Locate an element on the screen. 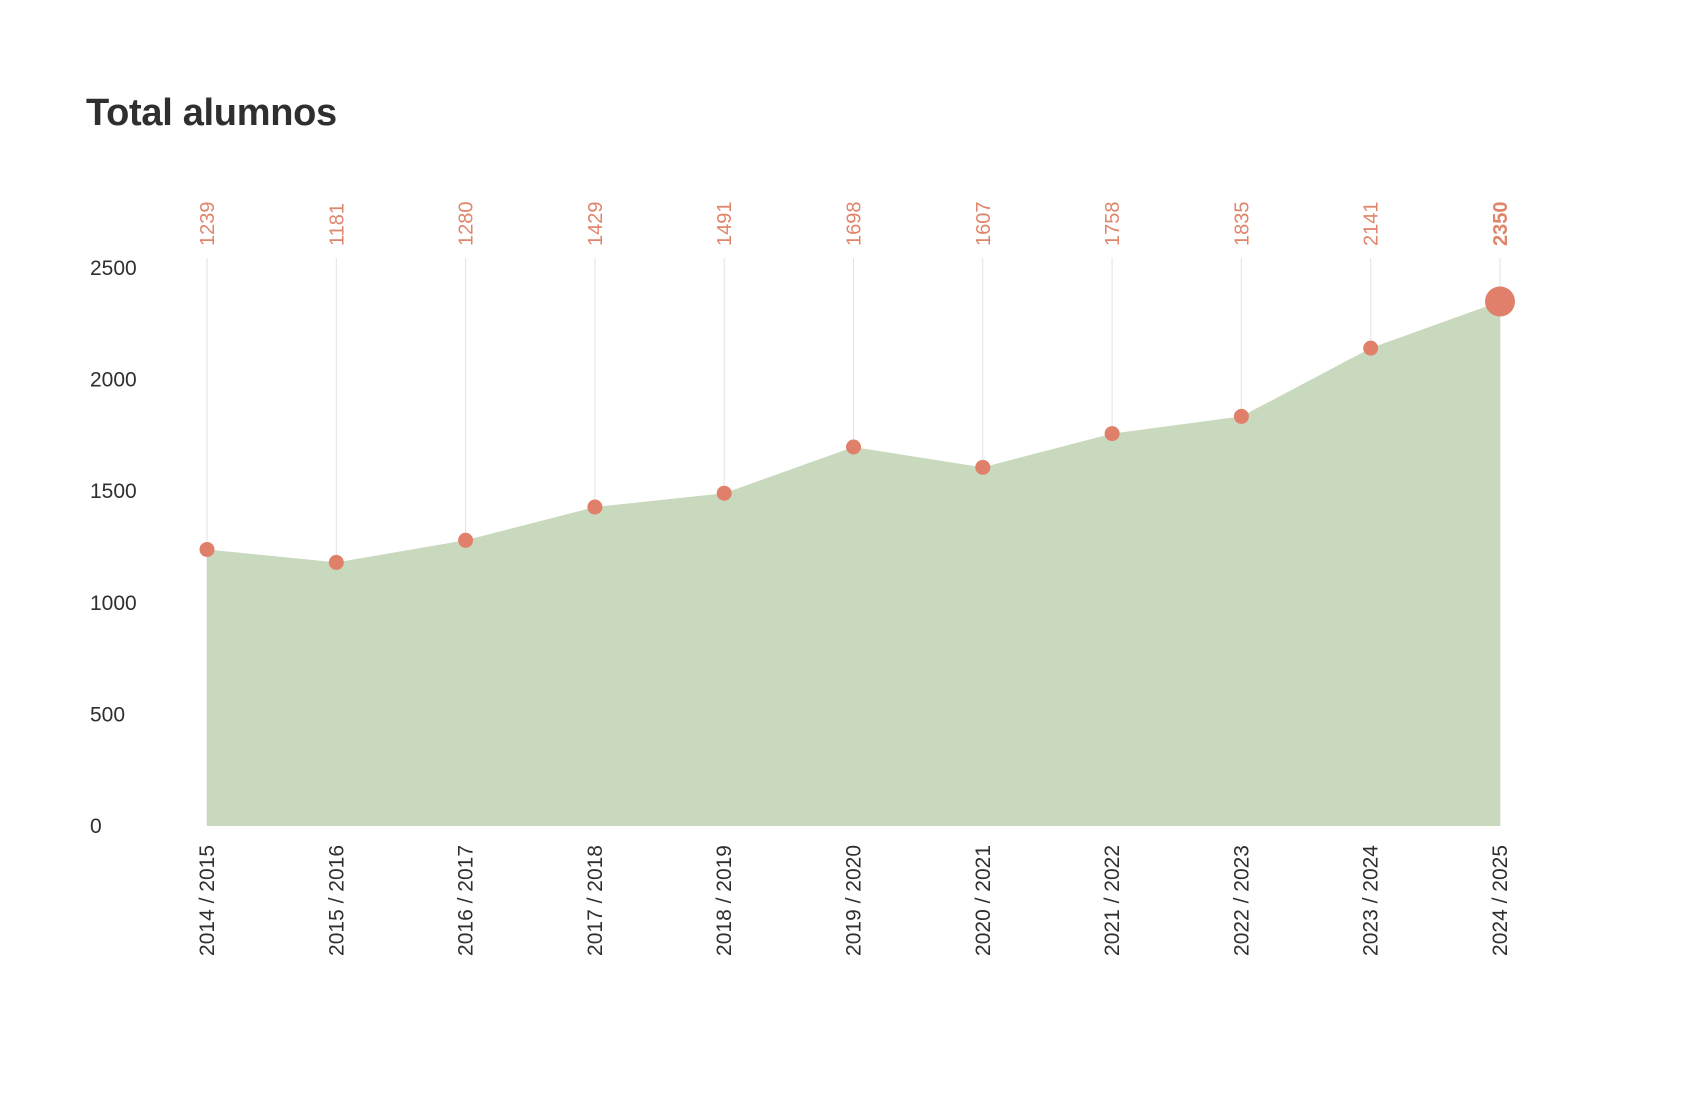 Image resolution: width=1708 pixels, height=1120 pixels. data-label: 1429 is located at coordinates (596, 224).